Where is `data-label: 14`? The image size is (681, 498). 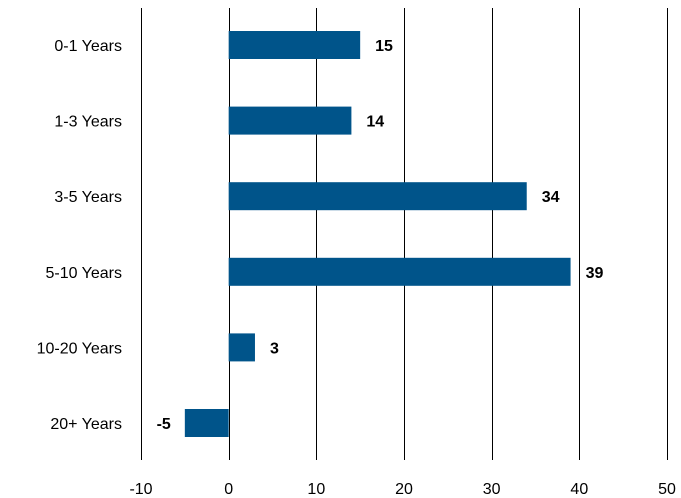 data-label: 14 is located at coordinates (375, 122).